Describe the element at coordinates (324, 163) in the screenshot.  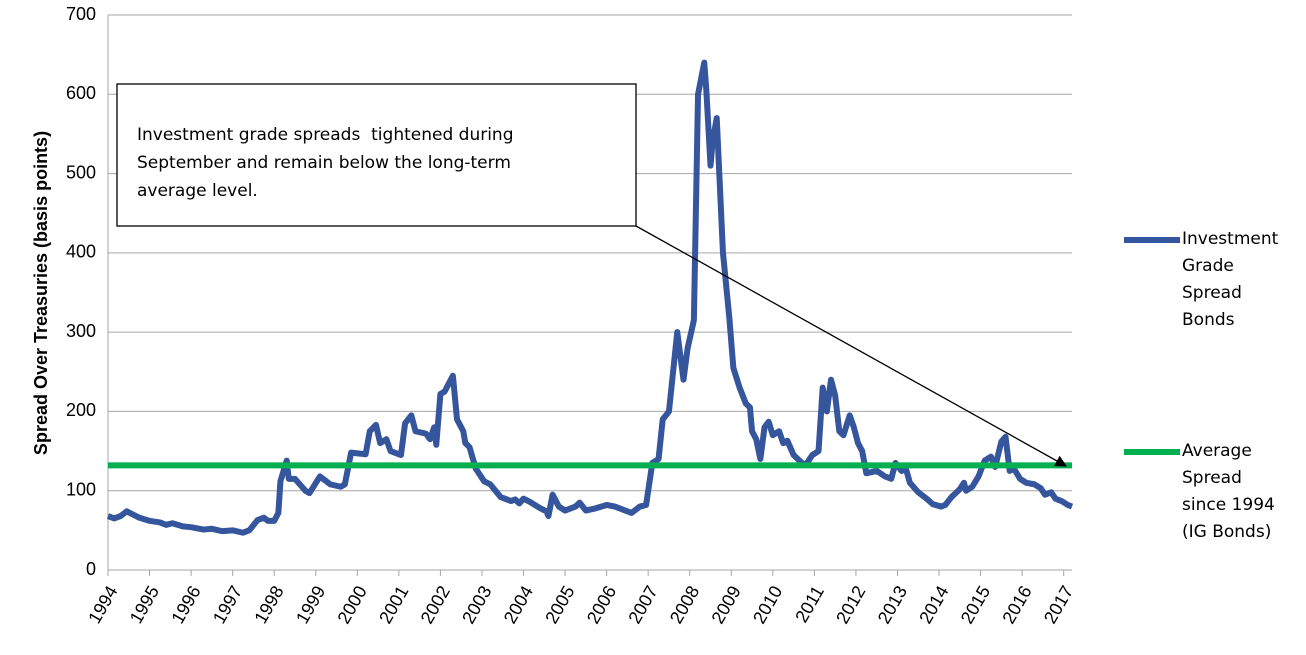
I see `annotation-text: September and remain below the long-term` at that location.